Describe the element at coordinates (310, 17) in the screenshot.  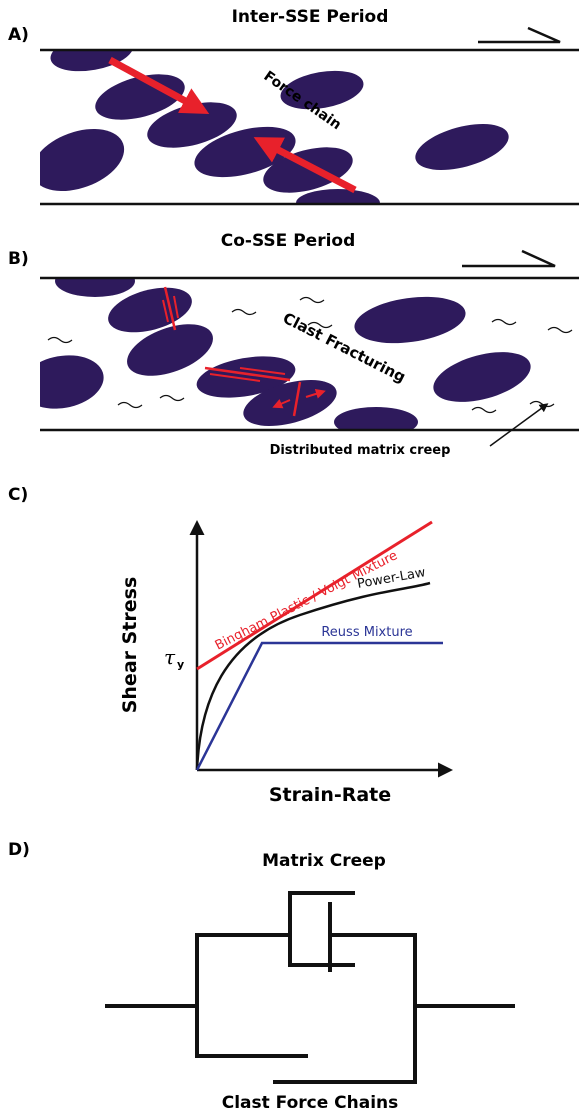
I see `panel-title: Inter-SSE Period` at that location.